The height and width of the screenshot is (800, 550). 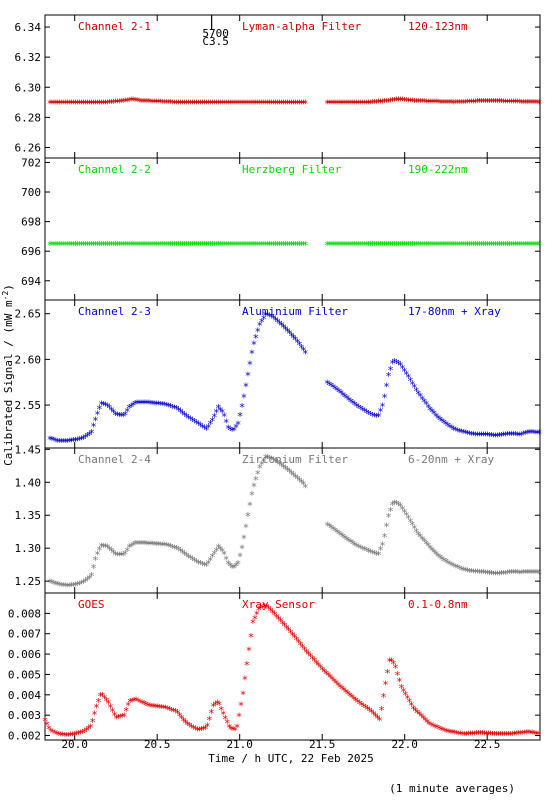 I want to click on y-tick-label: 698, so click(x=31, y=222).